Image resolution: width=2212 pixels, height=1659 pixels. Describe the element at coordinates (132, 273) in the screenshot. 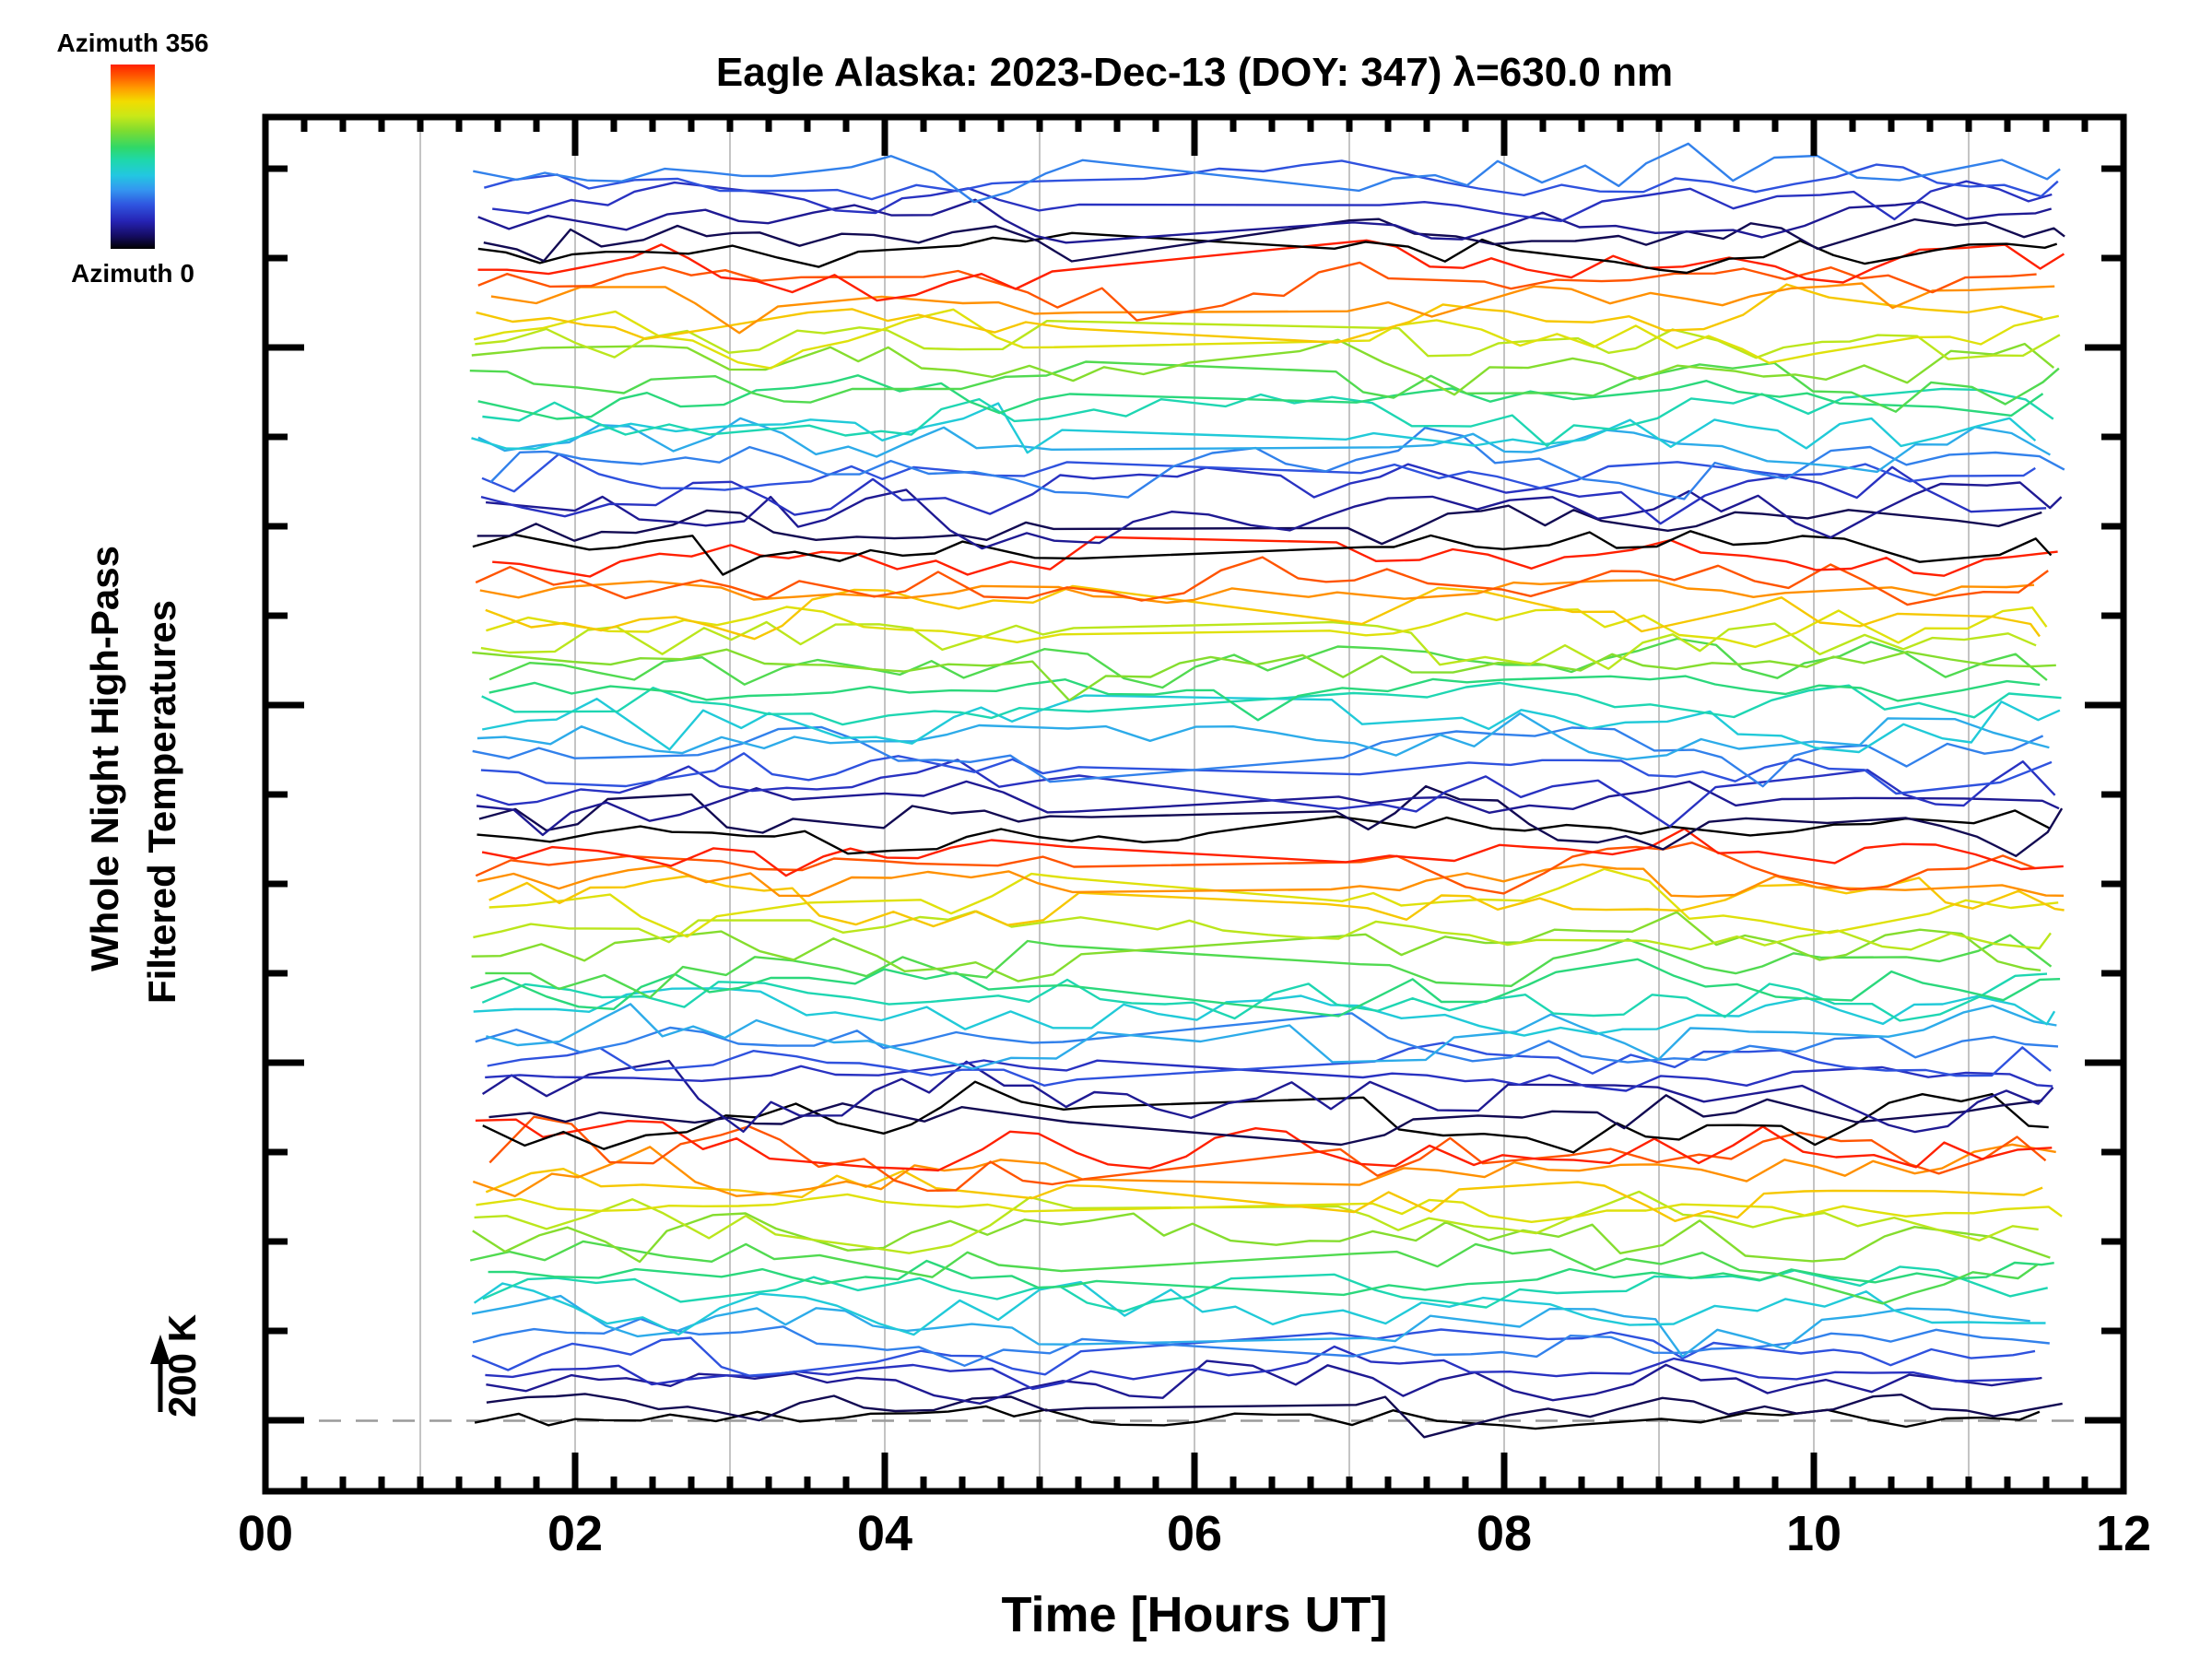

I see `colorbar-label-bottom: Azimuth 0` at that location.